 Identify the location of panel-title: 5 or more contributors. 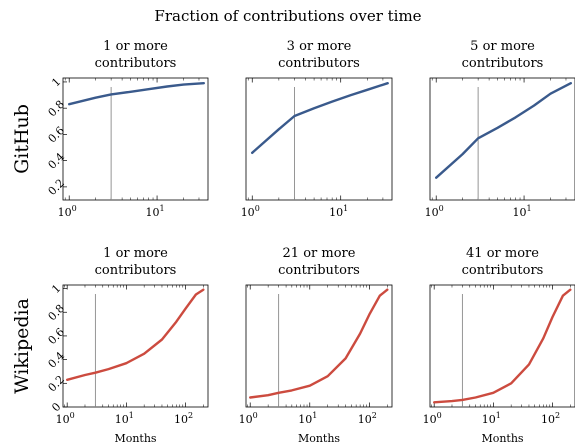
(503, 55).